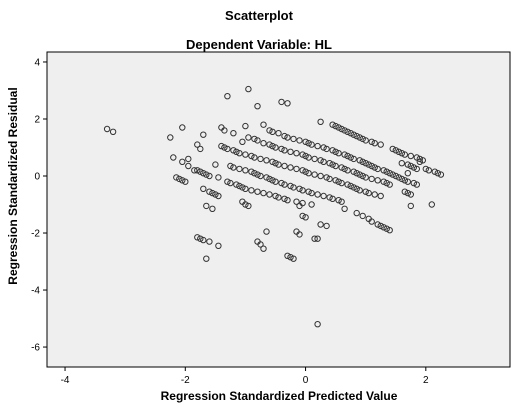 This screenshot has width=518, height=415. Describe the element at coordinates (65, 380) in the screenshot. I see `x-tick-label: -4` at that location.